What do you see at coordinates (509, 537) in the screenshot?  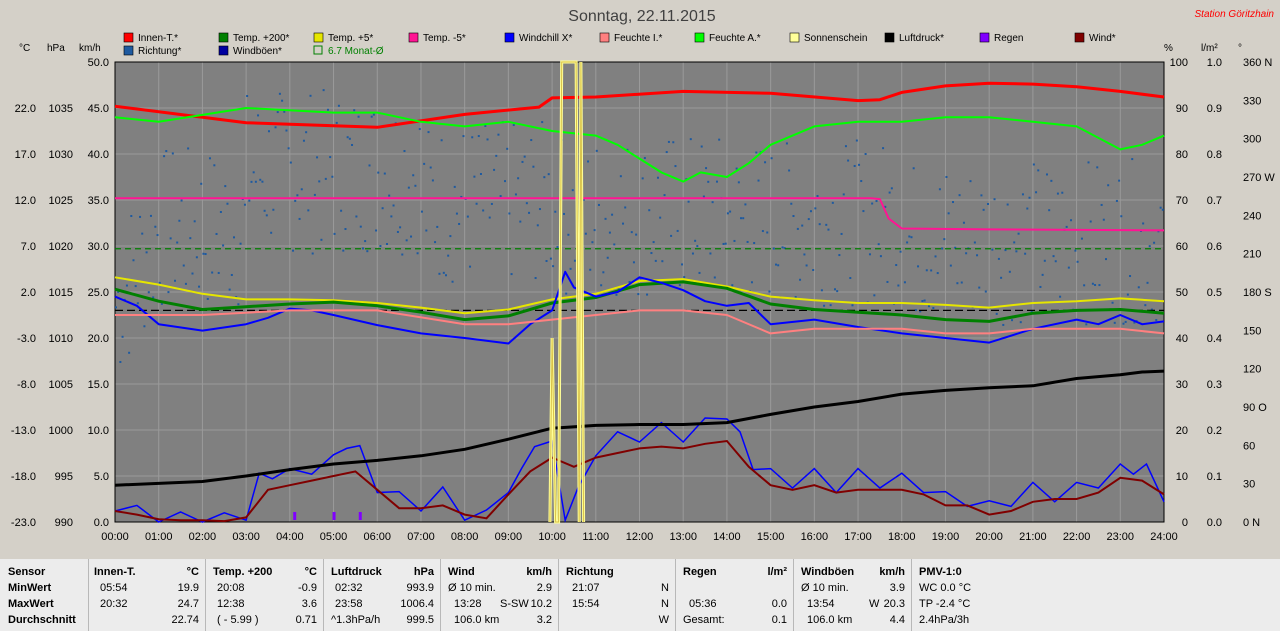 I see `tick-x: 09:00` at bounding box center [509, 537].